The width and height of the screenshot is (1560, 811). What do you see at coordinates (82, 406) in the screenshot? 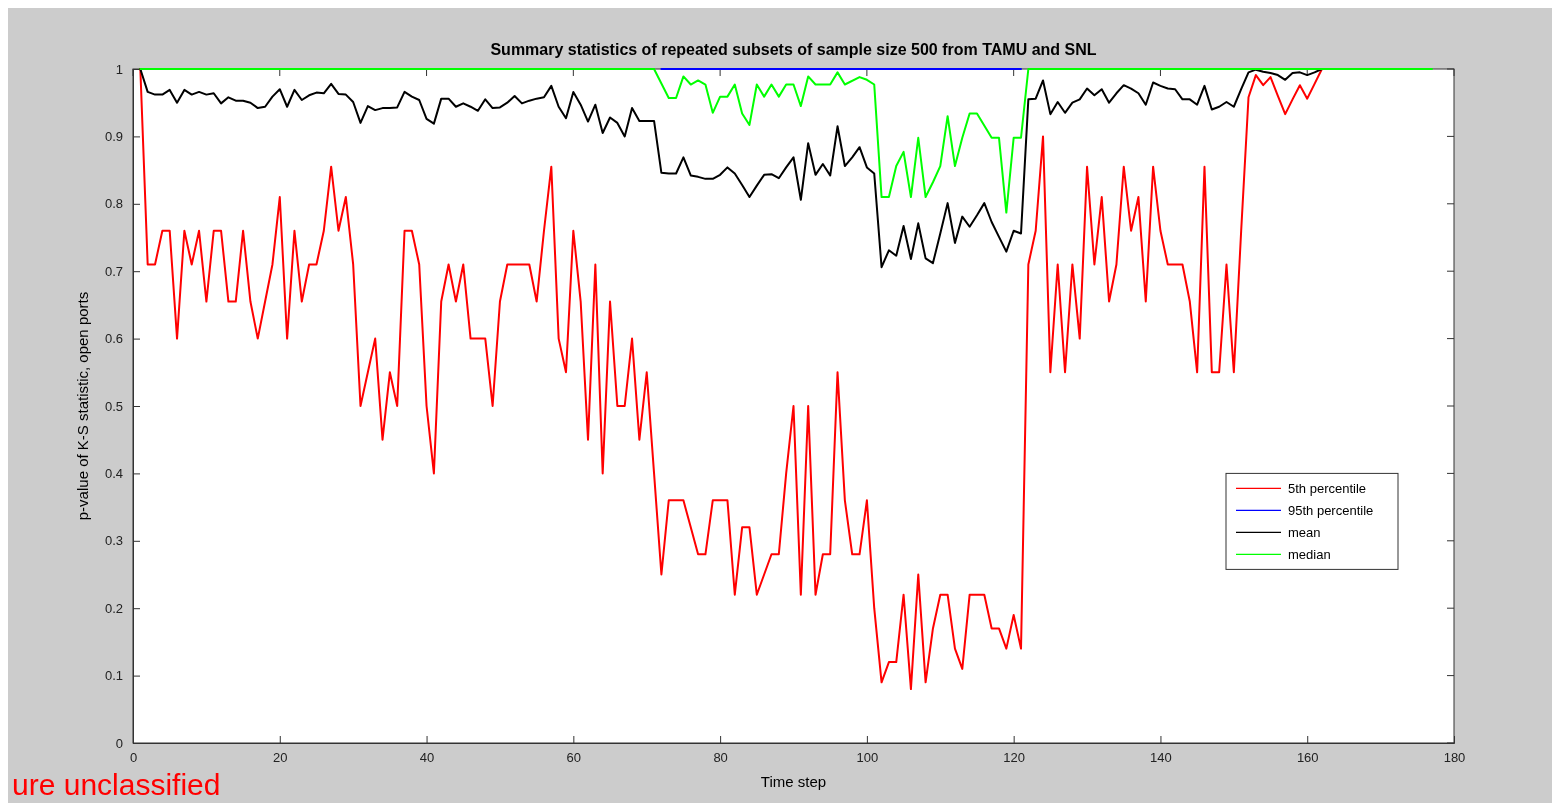
I see `y-axis-title: p-value of K-S statistic, open ports` at bounding box center [82, 406].